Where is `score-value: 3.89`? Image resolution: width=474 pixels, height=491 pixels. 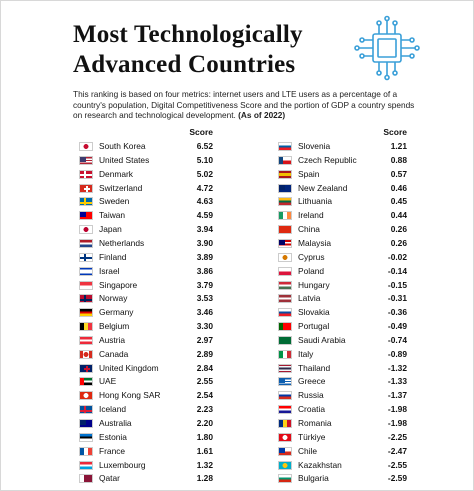 score-value: 3.89 is located at coordinates (204, 256).